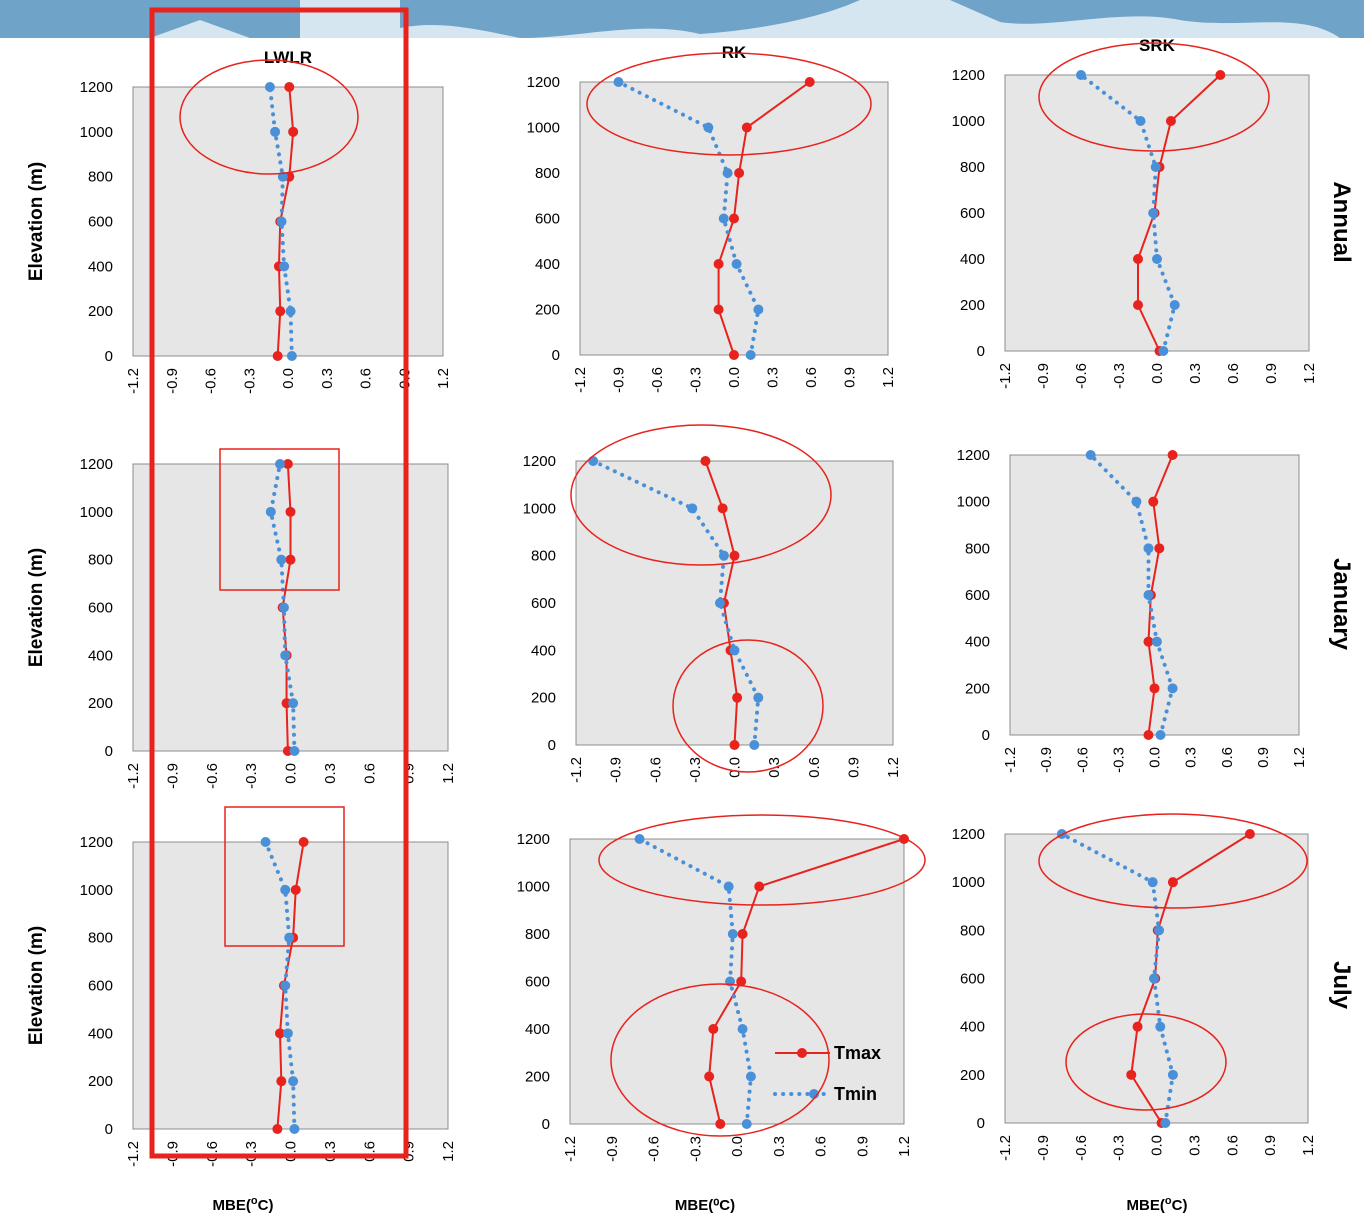  I want to click on january-srk-y-tick-0: 0, so click(986, 735).